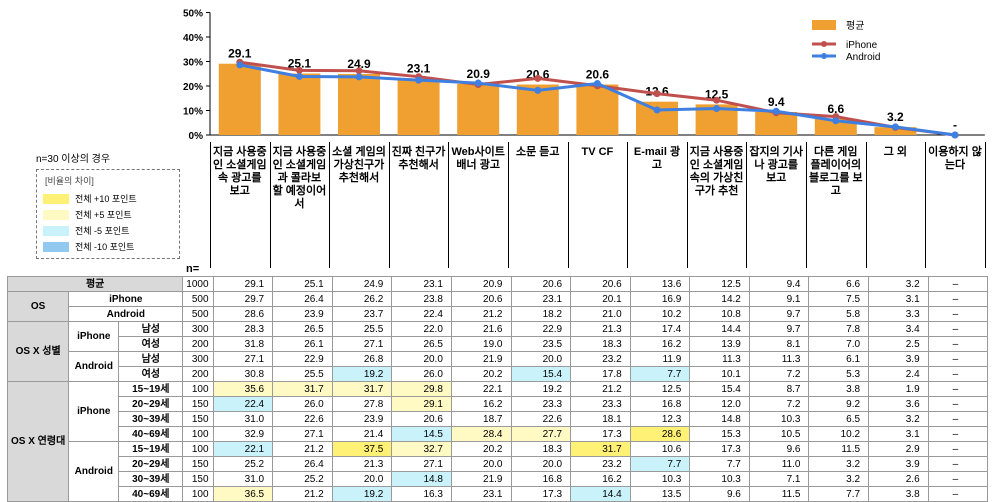  I want to click on legend-label: 전체 -10 포인트, so click(105, 247).